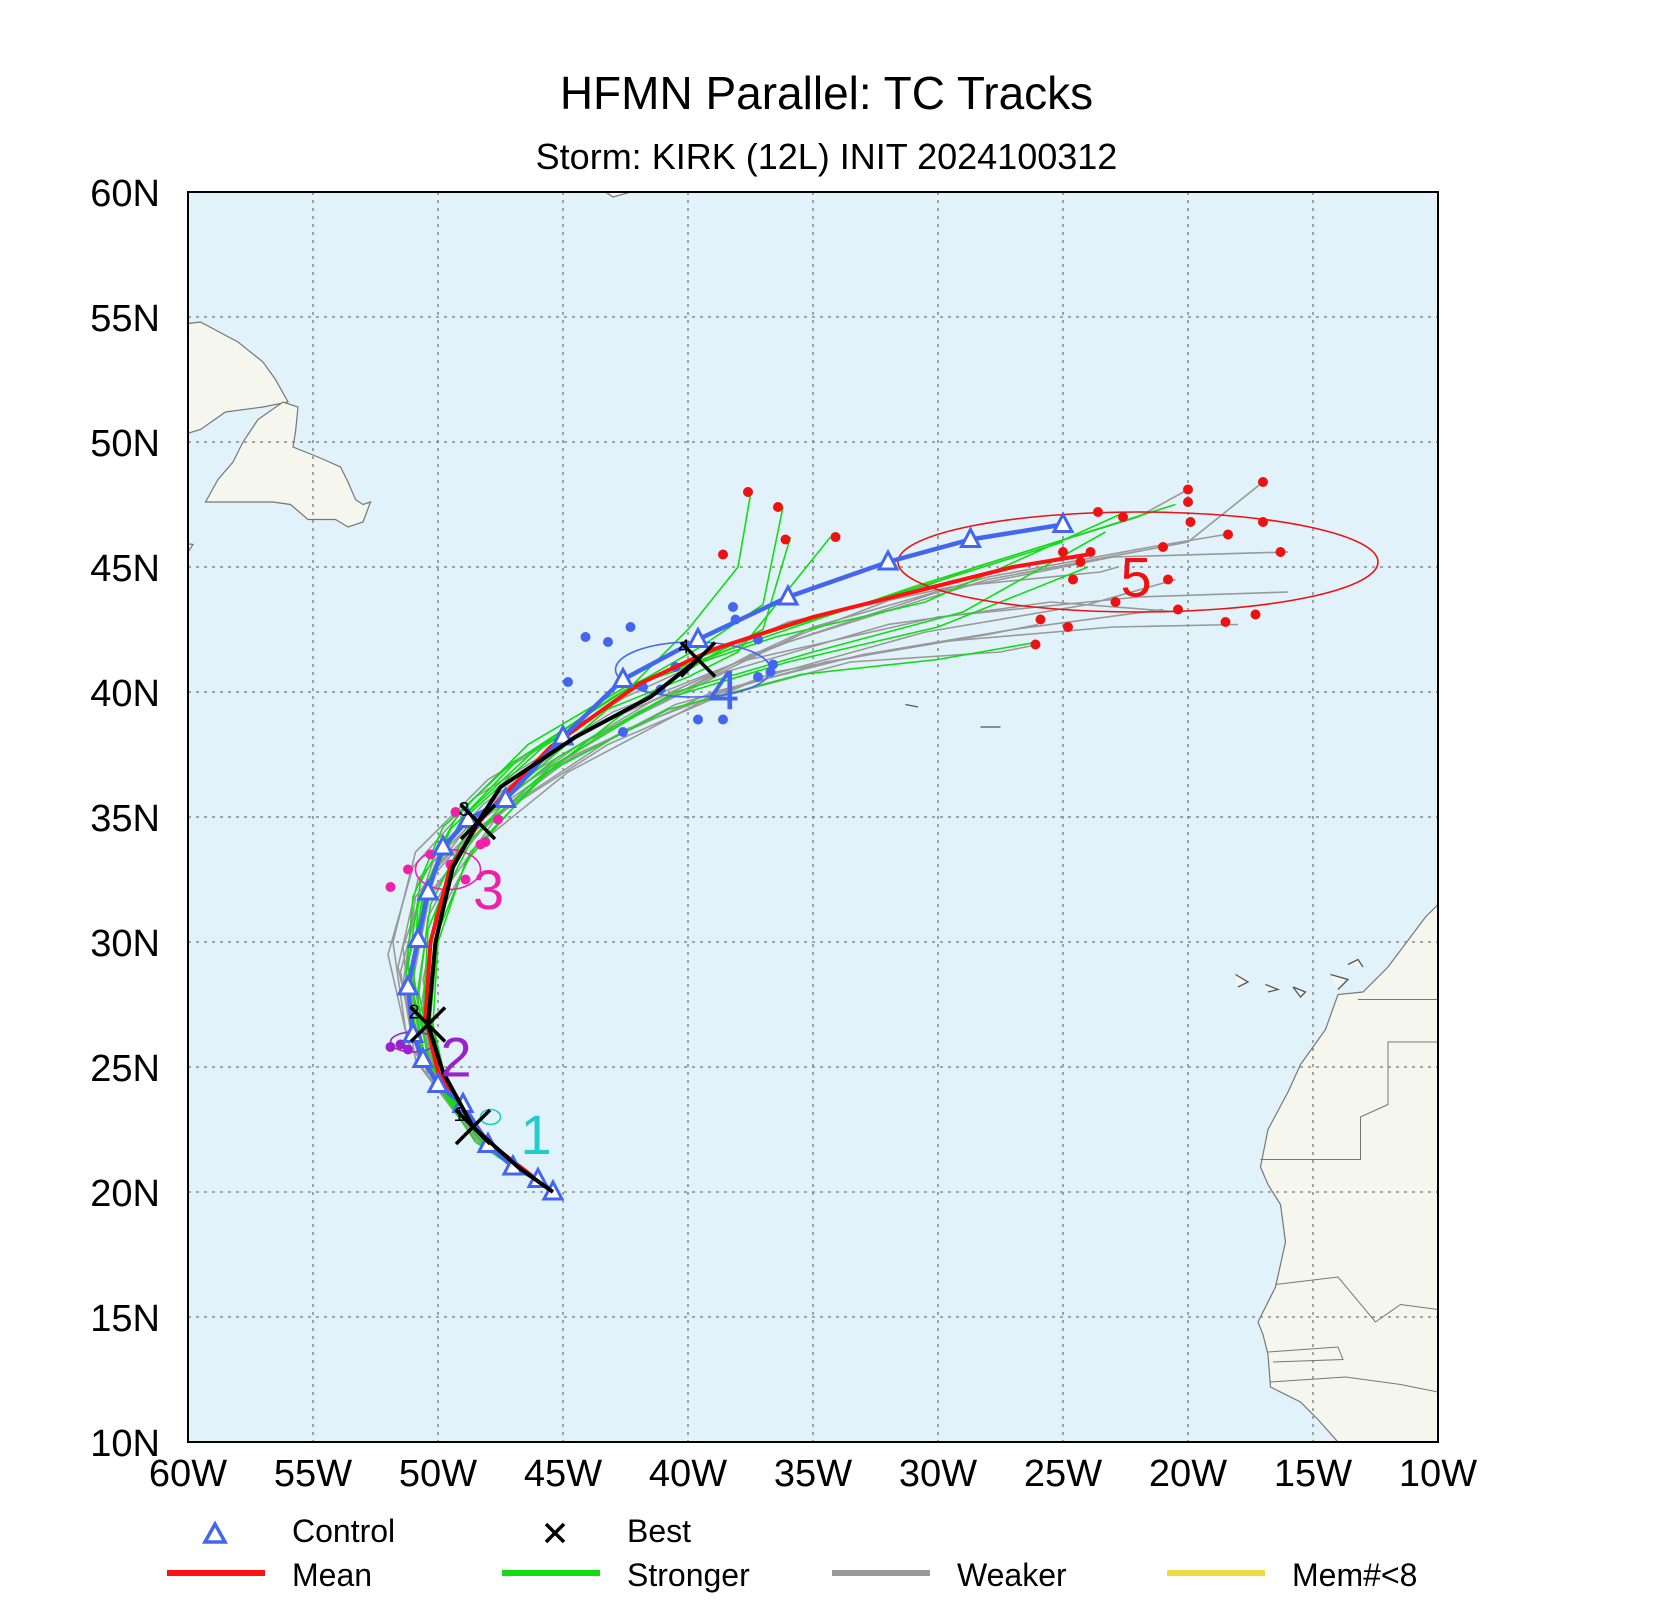  Describe the element at coordinates (683, 648) in the screenshot. I see `best-track-day-number: 4` at that location.